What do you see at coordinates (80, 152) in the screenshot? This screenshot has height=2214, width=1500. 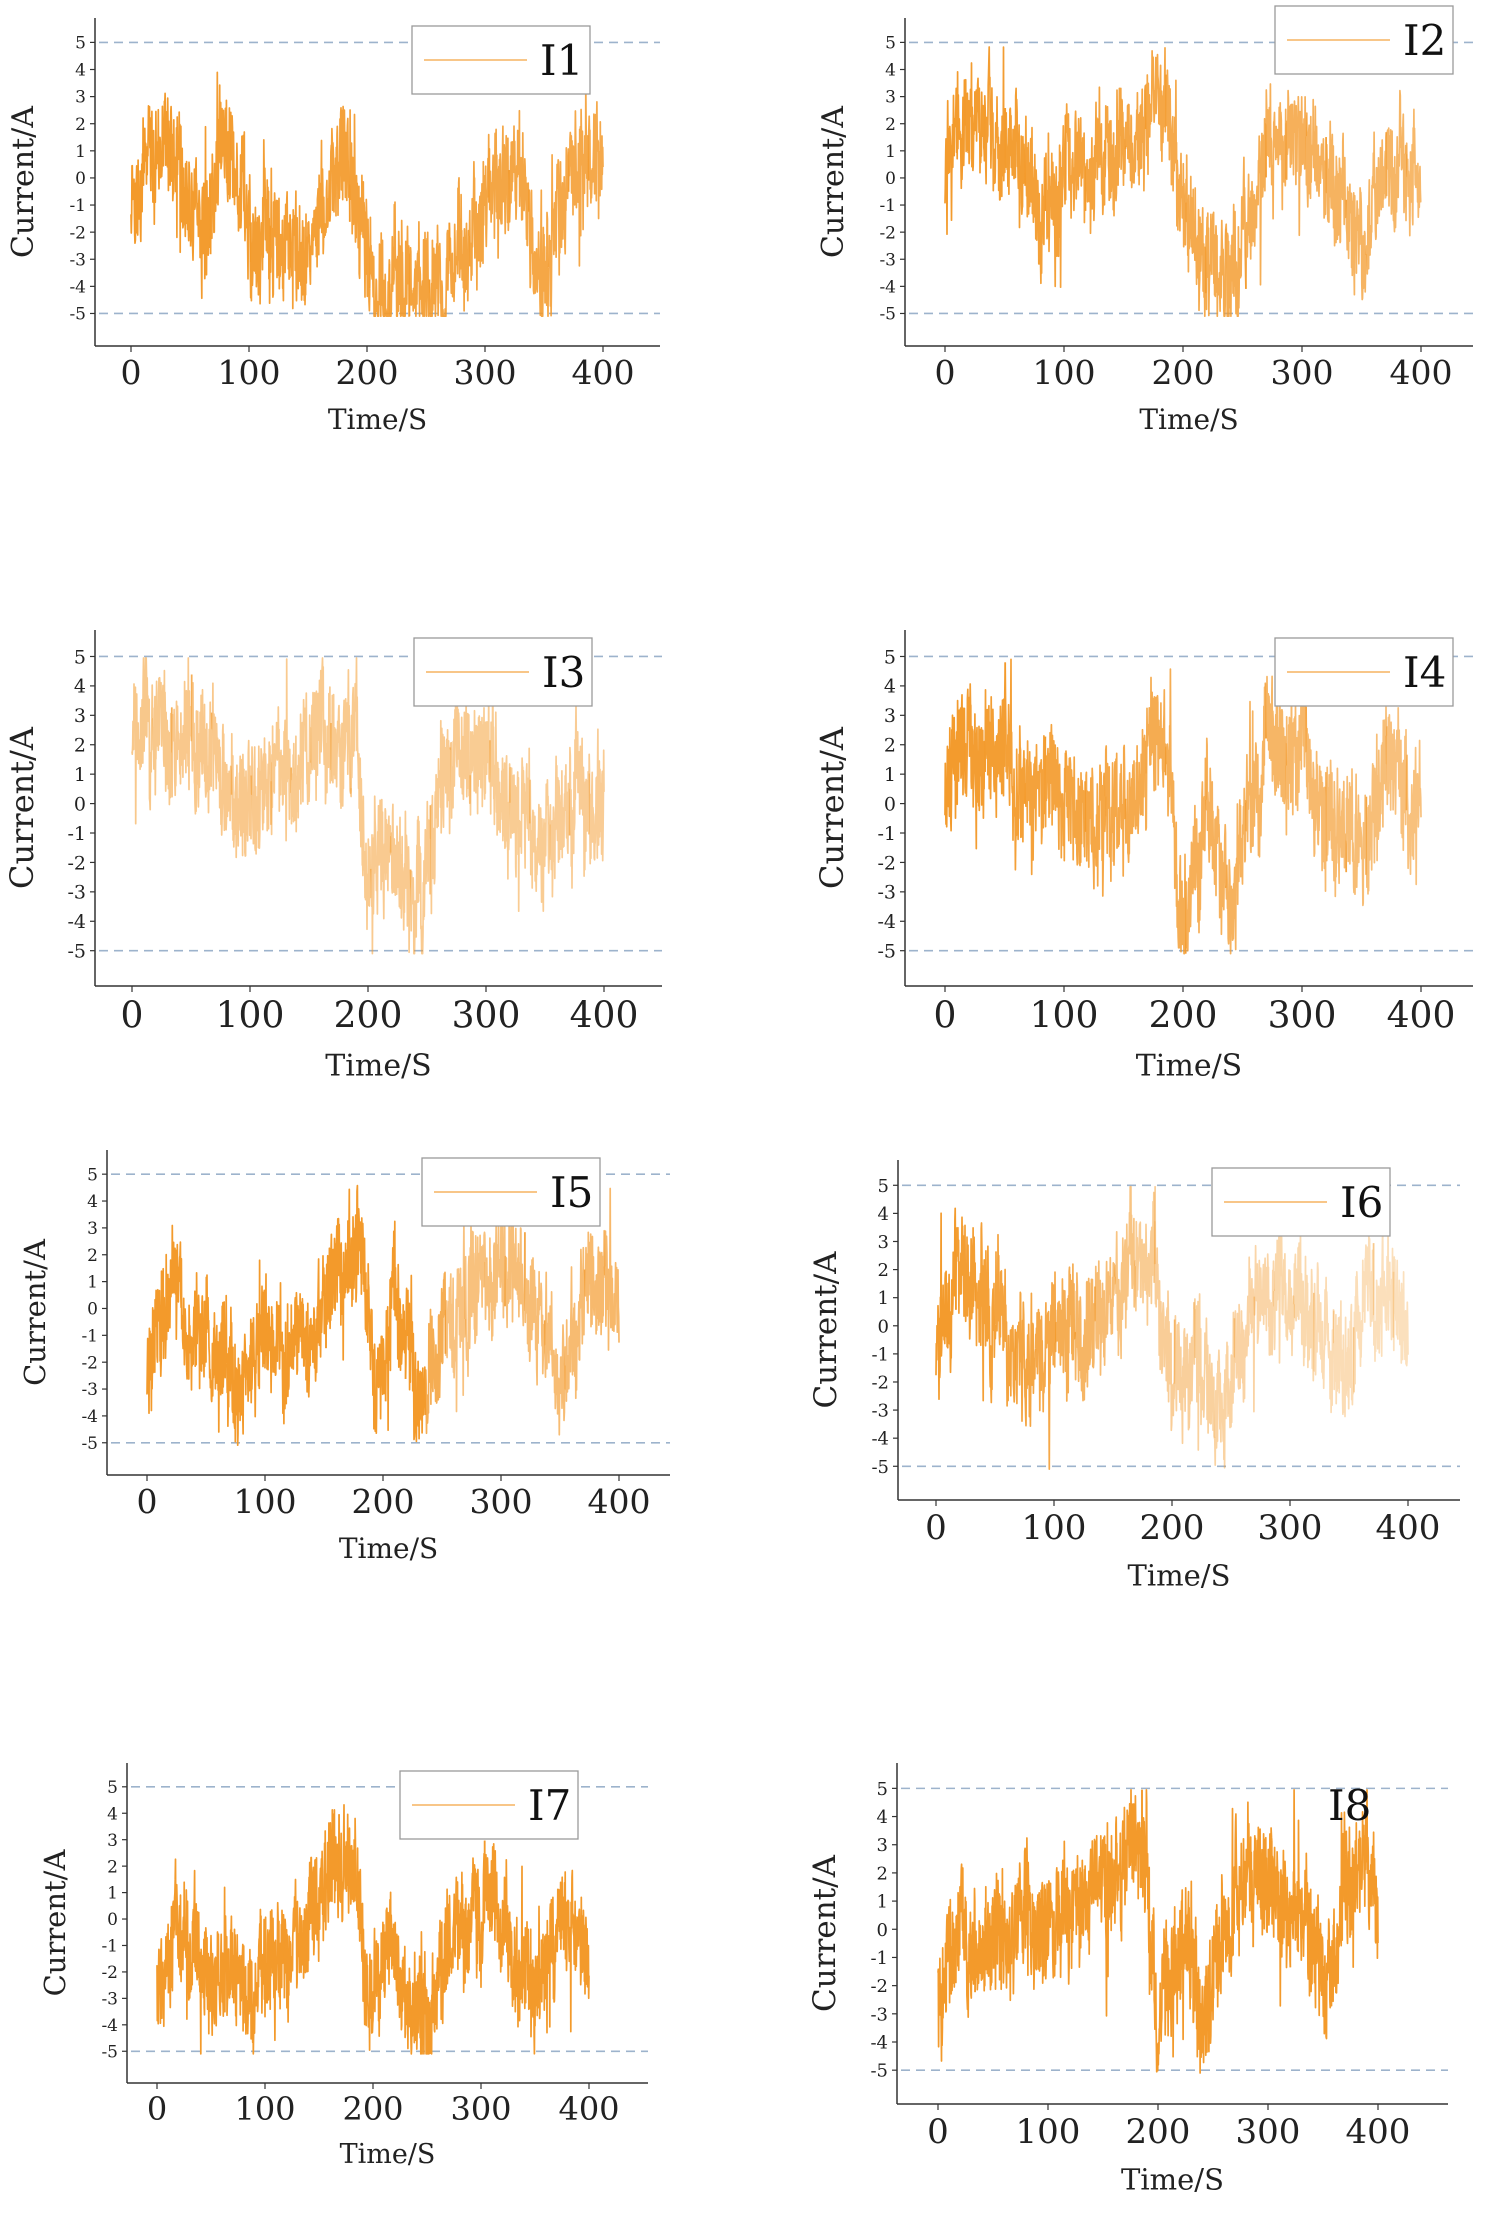 I see `y-tick-label: 1` at bounding box center [80, 152].